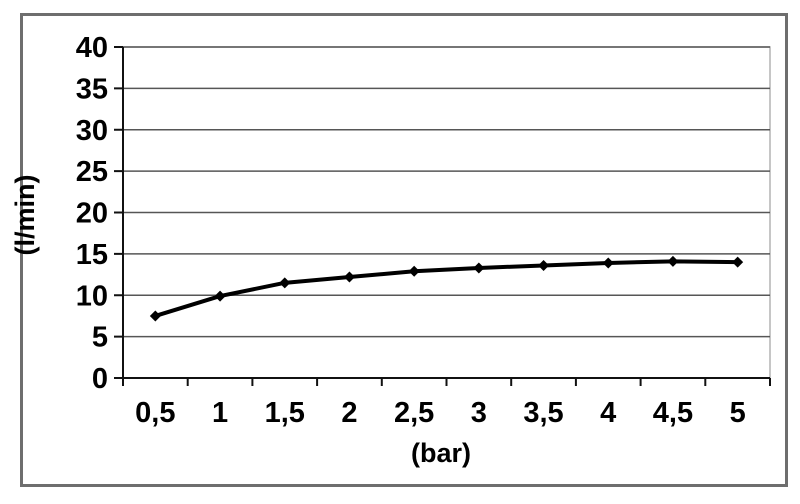 Image resolution: width=800 pixels, height=504 pixels. What do you see at coordinates (349, 413) in the screenshot?
I see `x-tick-label-2: 2` at bounding box center [349, 413].